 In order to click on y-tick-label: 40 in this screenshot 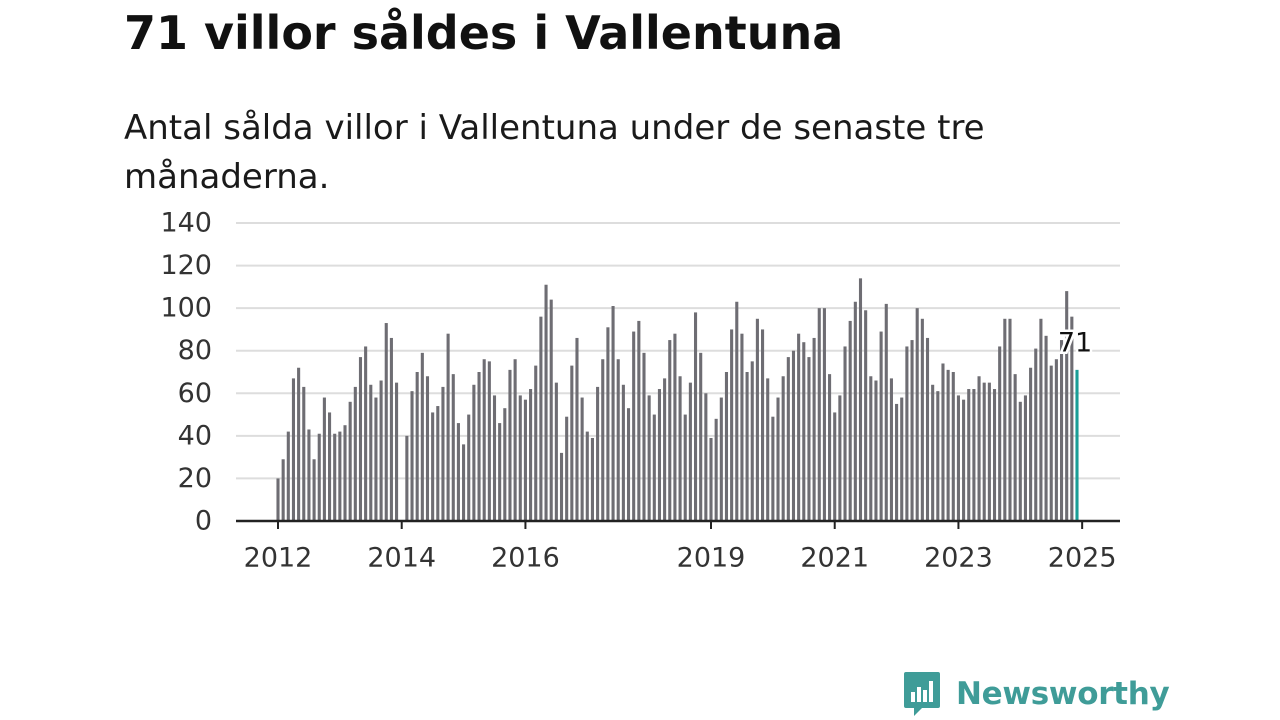, I will do `click(195, 435)`.